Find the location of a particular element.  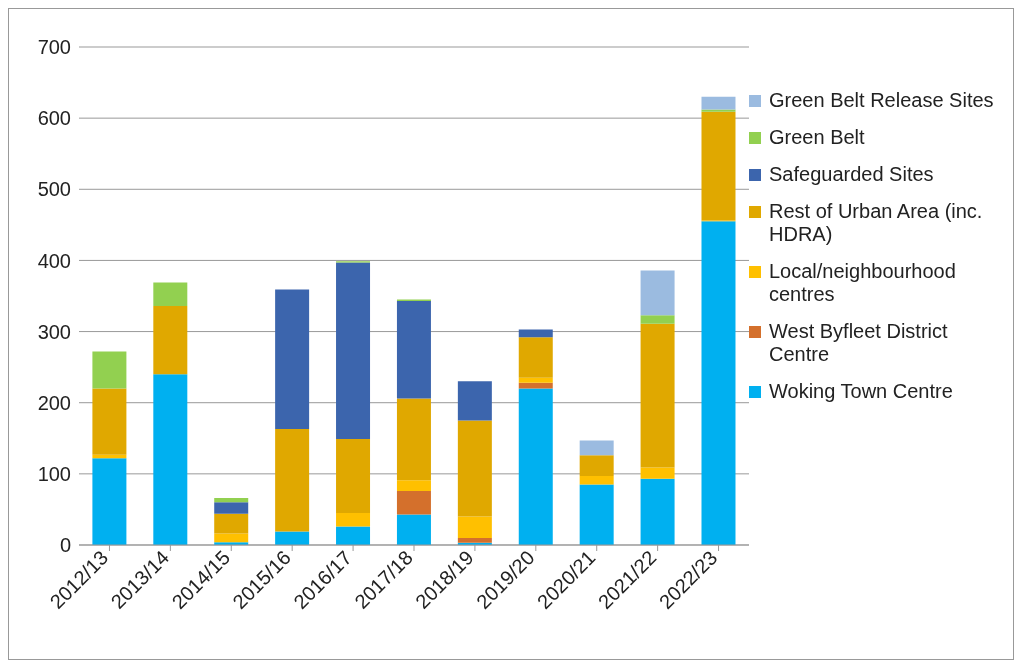

legend-label: Green Belt Release Sites is located at coordinates (881, 100).